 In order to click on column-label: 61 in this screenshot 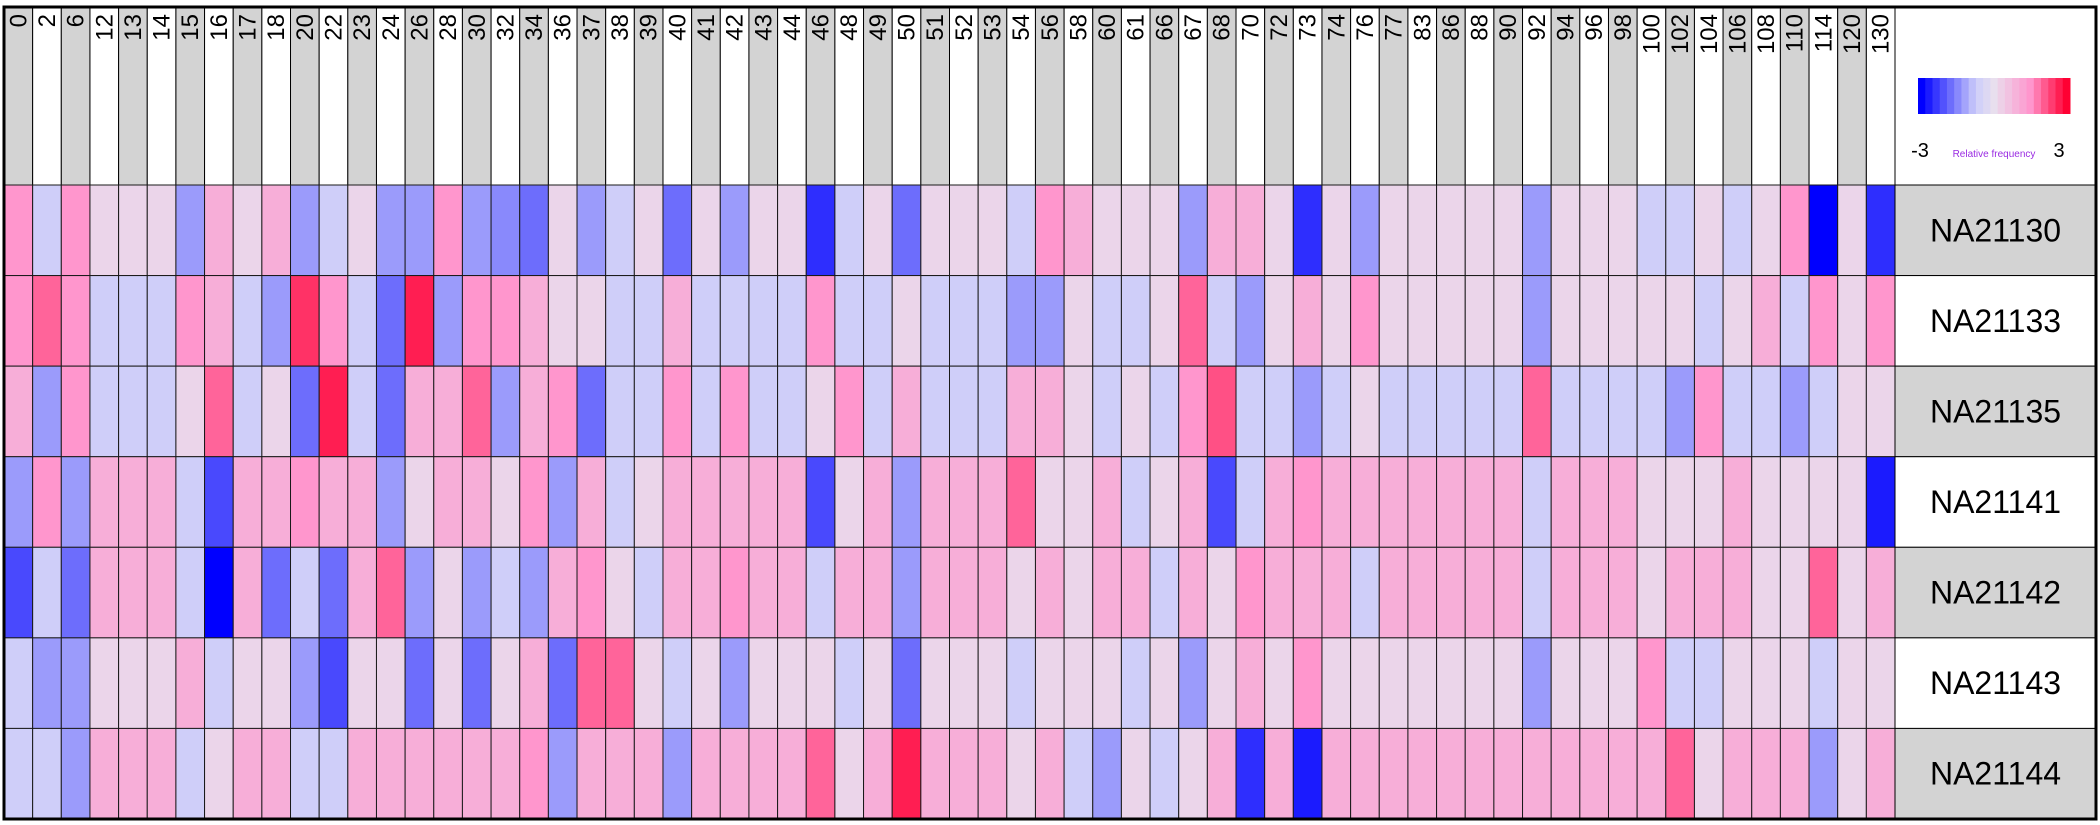, I will do `click(1136, 27)`.